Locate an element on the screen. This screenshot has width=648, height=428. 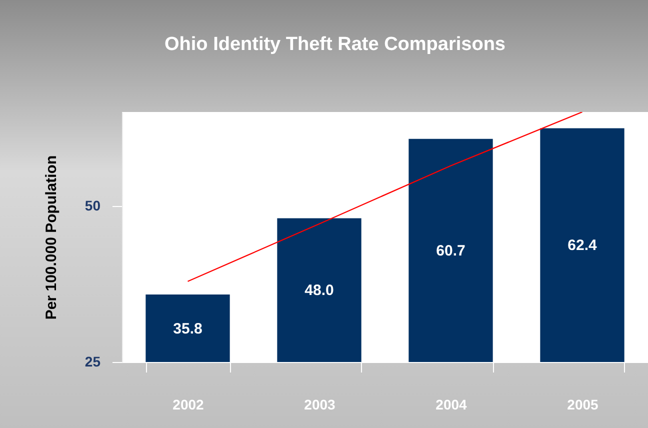
y-tick-label: 50 is located at coordinates (92, 205).